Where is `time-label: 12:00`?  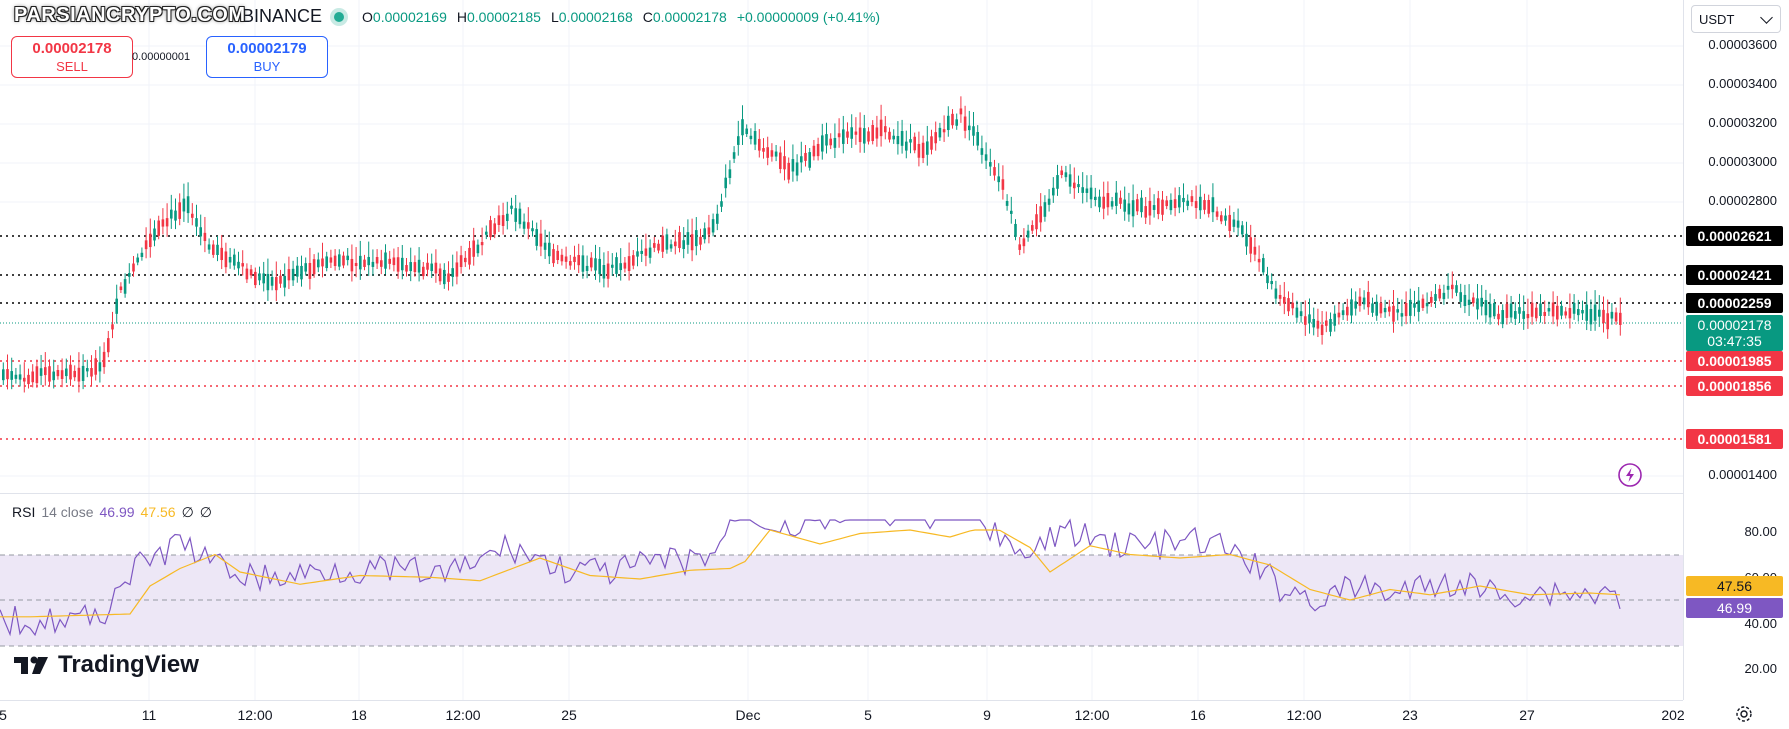 time-label: 12:00 is located at coordinates (463, 715).